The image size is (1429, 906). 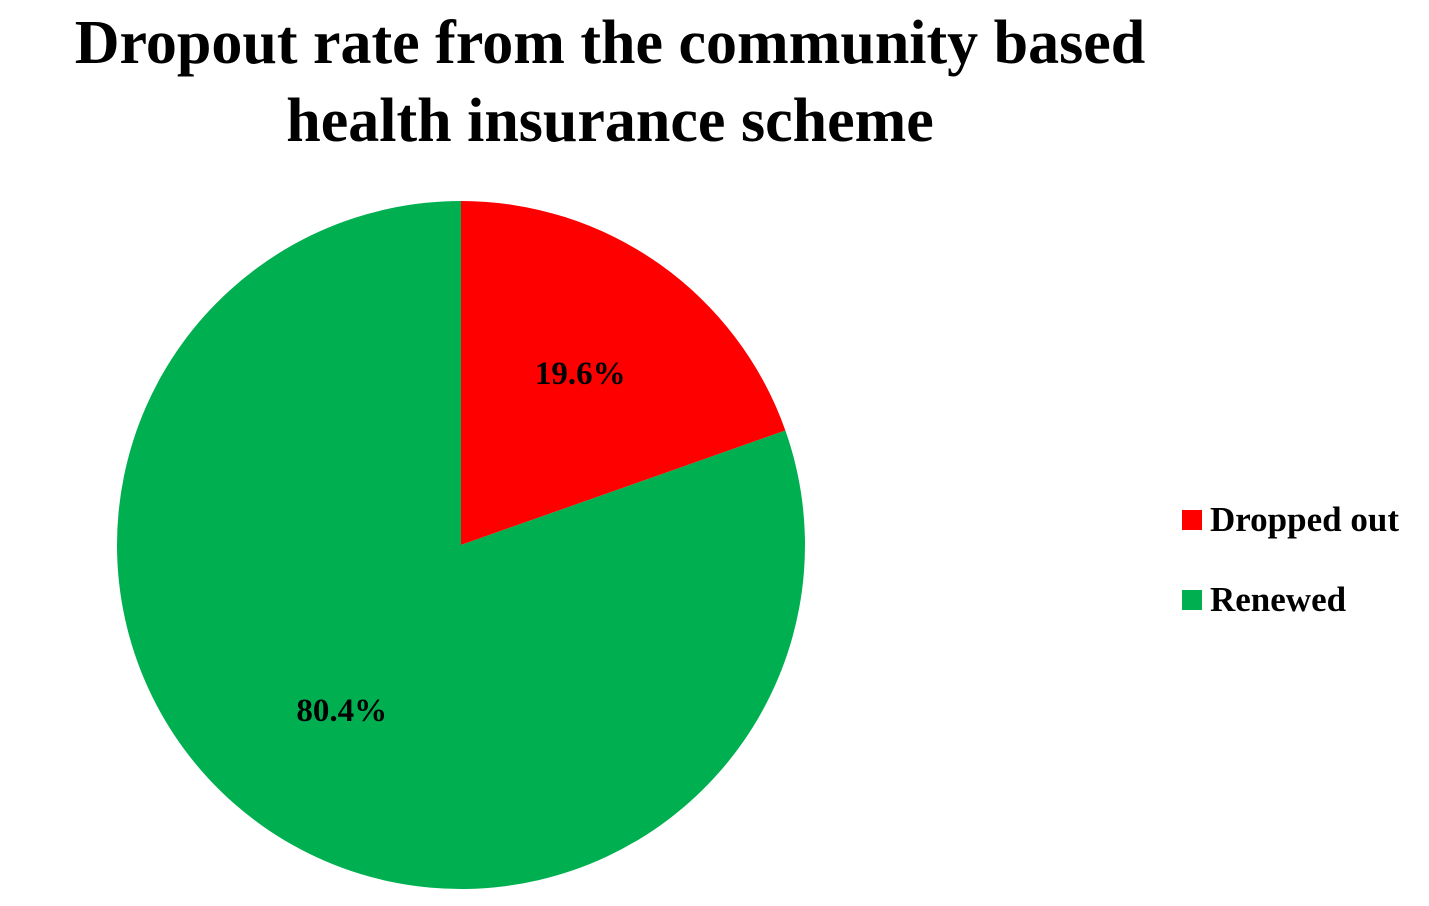 What do you see at coordinates (1192, 600) in the screenshot?
I see `legend-swatch-renewed` at bounding box center [1192, 600].